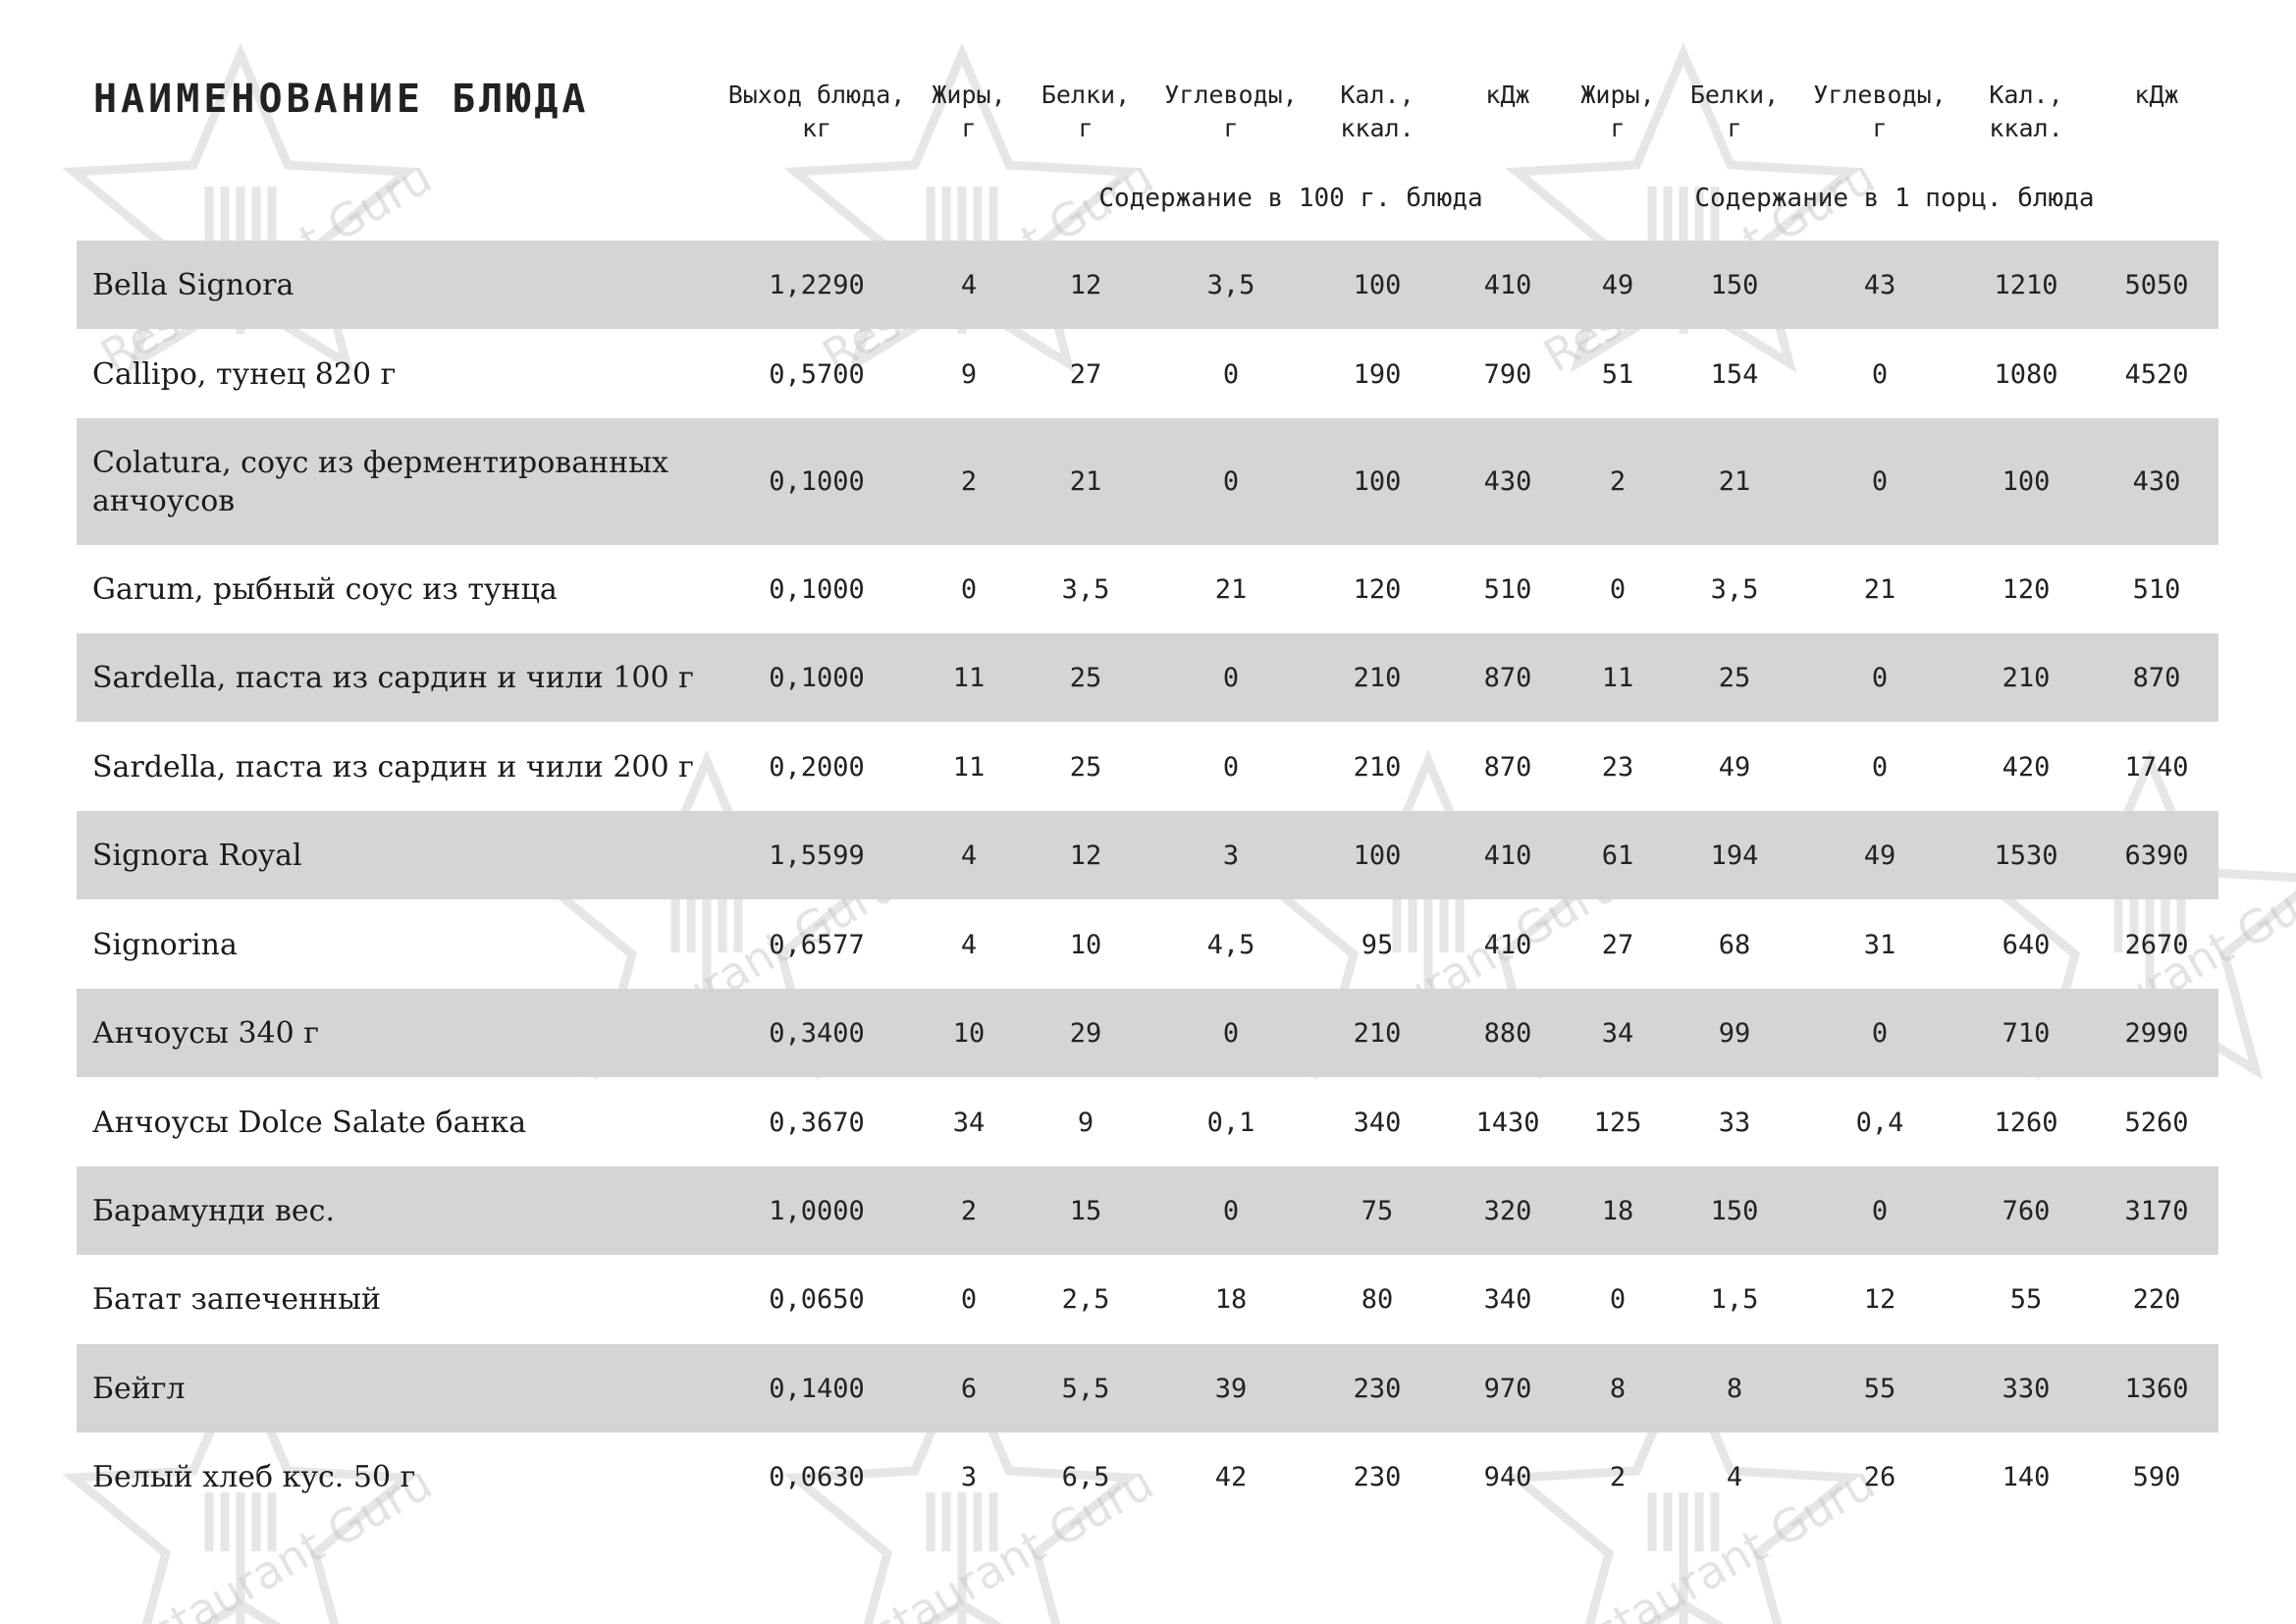 Image resolution: width=2296 pixels, height=1624 pixels. What do you see at coordinates (1734, 589) in the screenshot?
I see `cell-protein-portion: 3,5` at bounding box center [1734, 589].